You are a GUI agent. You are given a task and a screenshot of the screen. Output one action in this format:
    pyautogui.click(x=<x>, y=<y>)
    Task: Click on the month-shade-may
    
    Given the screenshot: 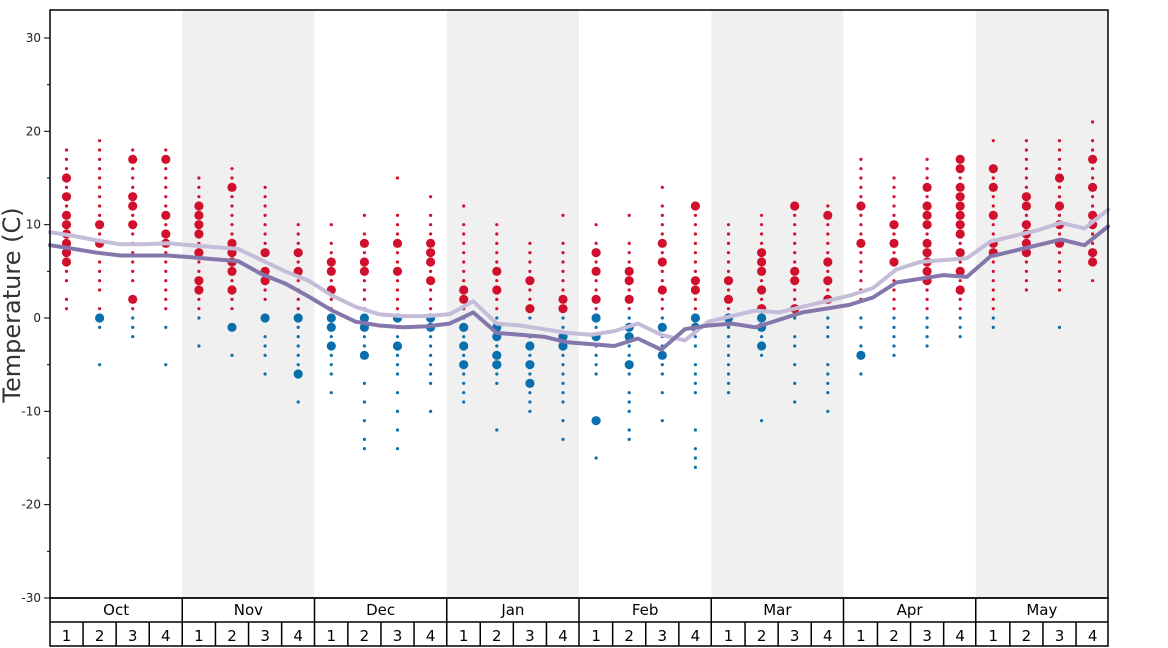 What is the action you would take?
    pyautogui.click(x=1041, y=304)
    